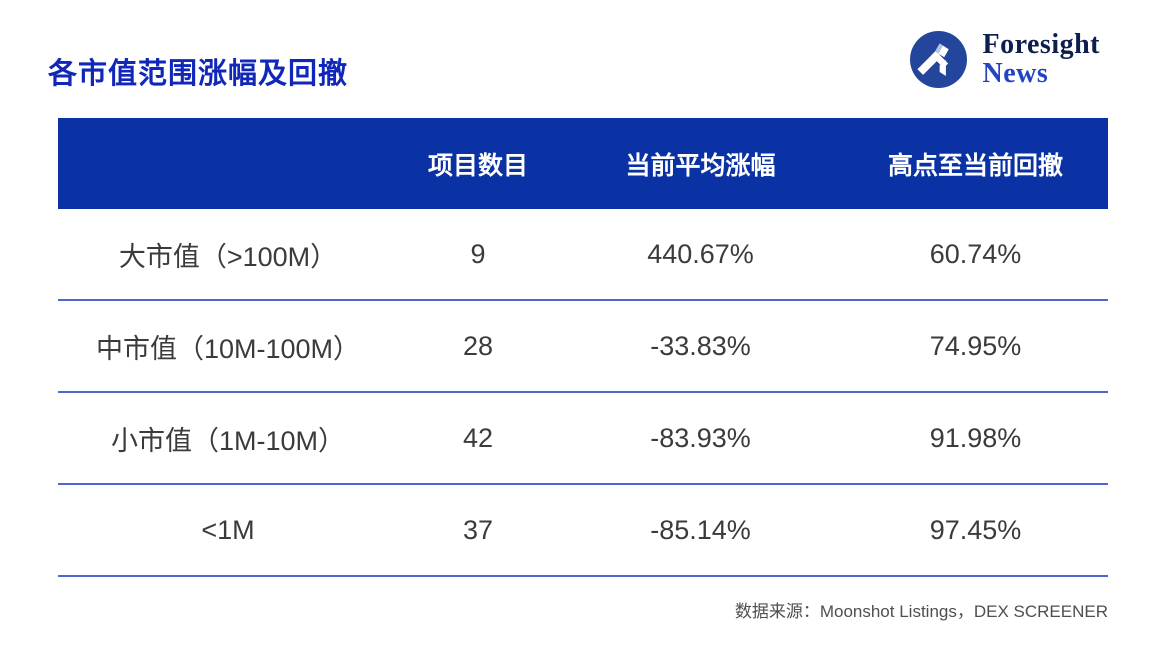 The width and height of the screenshot is (1152, 648). I want to click on cell-drawdown: 91.98%, so click(975, 438).